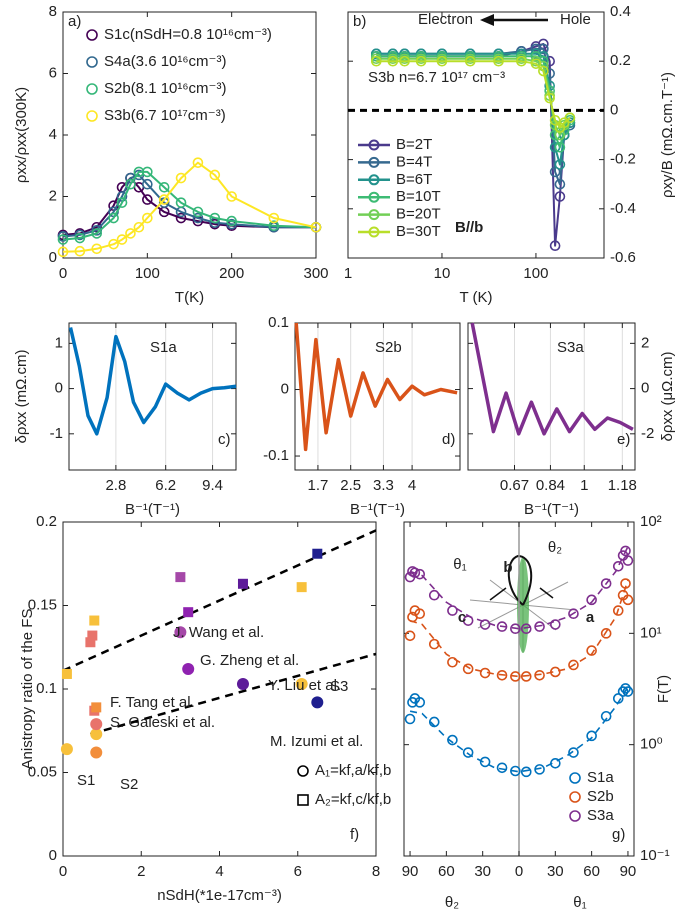 Image resolution: width=685 pixels, height=919 pixels. Describe the element at coordinates (550, 485) in the screenshot. I see `x-tick-label: 0.84` at that location.